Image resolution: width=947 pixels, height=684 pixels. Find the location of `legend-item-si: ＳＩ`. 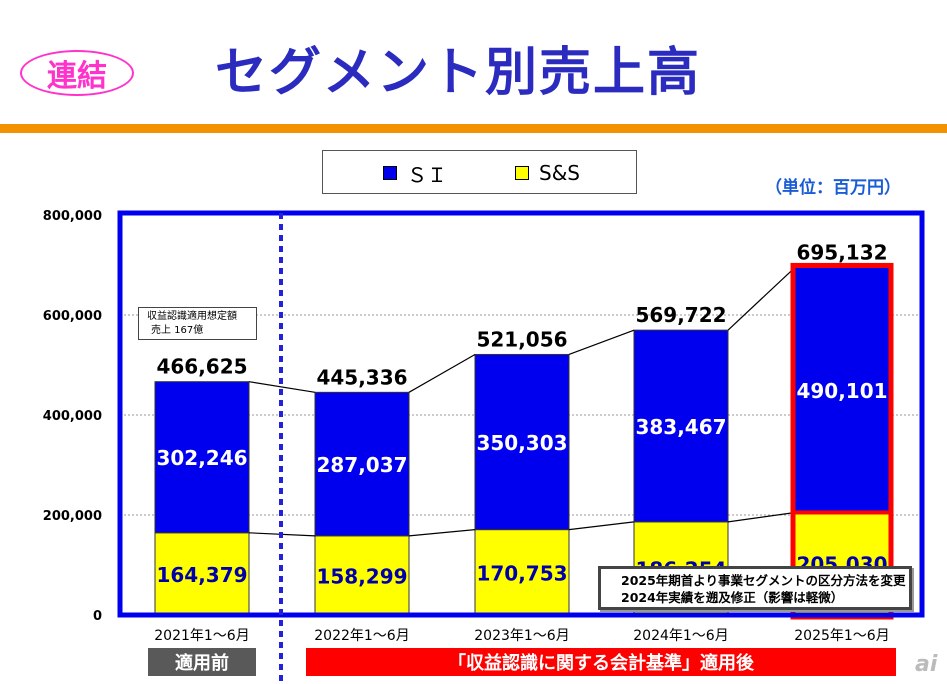

legend-item-si: ＳＩ is located at coordinates (415, 174).